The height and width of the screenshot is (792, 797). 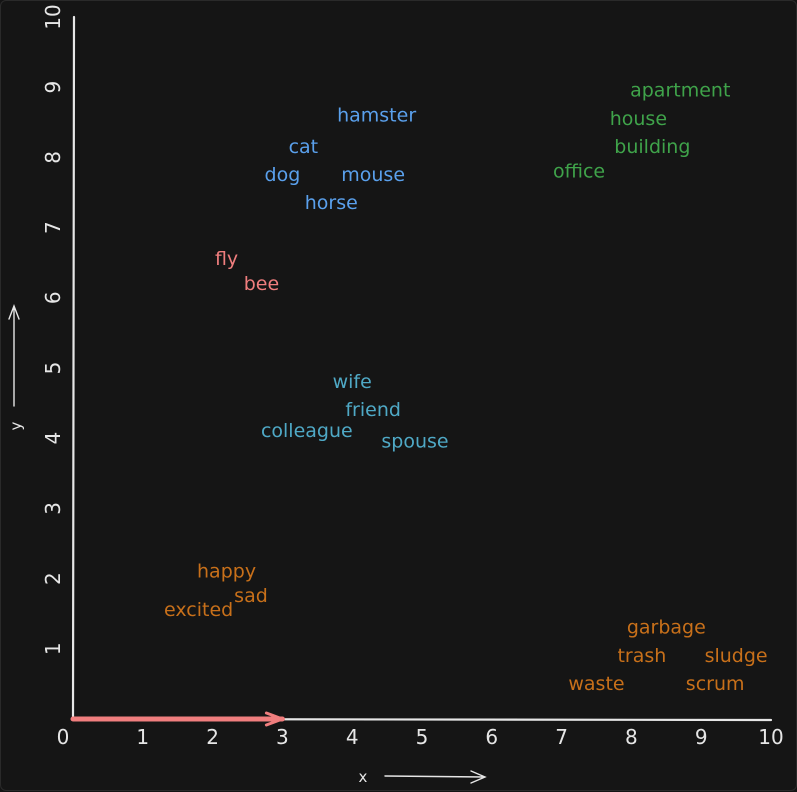 I want to click on point-label: sad, so click(x=251, y=596).